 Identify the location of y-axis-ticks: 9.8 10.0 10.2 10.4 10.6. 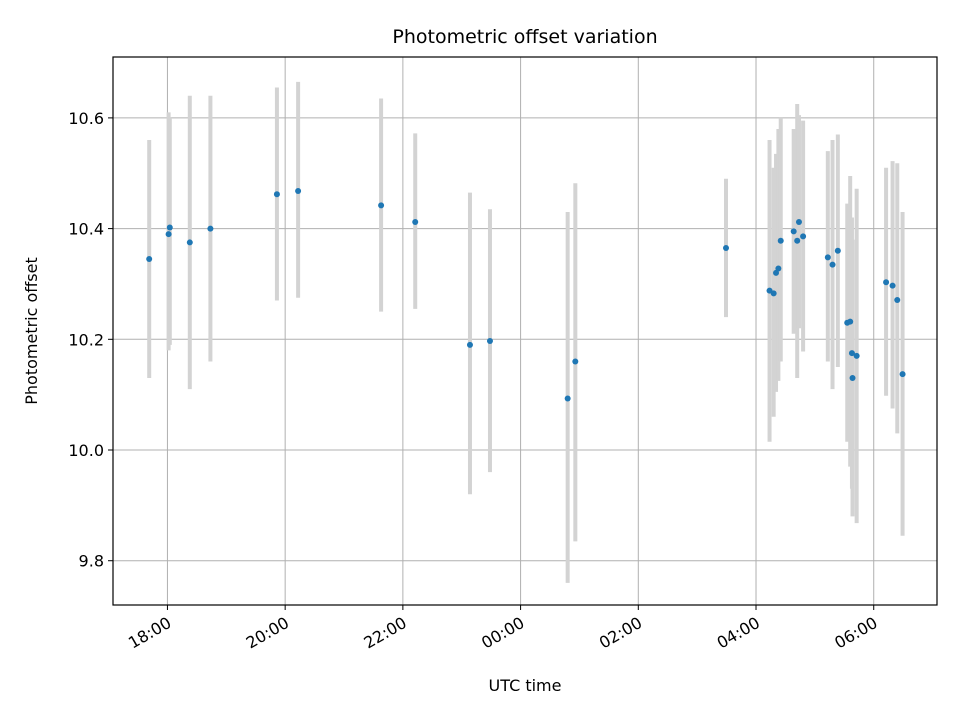
(90, 340).